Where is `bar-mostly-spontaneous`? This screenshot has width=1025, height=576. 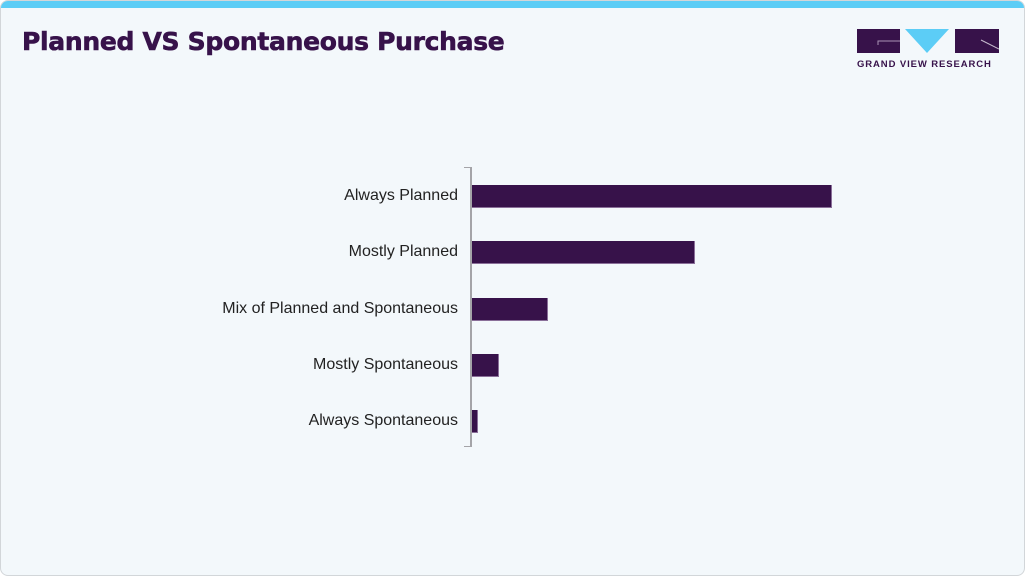 bar-mostly-spontaneous is located at coordinates (485, 365).